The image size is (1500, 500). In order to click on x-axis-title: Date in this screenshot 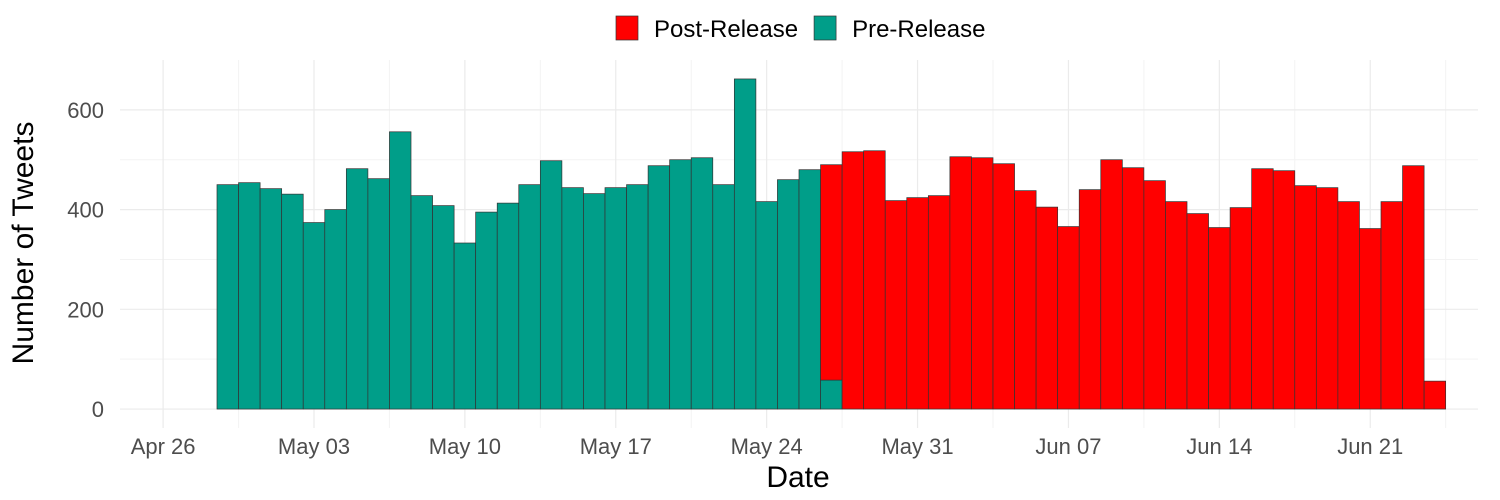, I will do `click(797, 477)`.